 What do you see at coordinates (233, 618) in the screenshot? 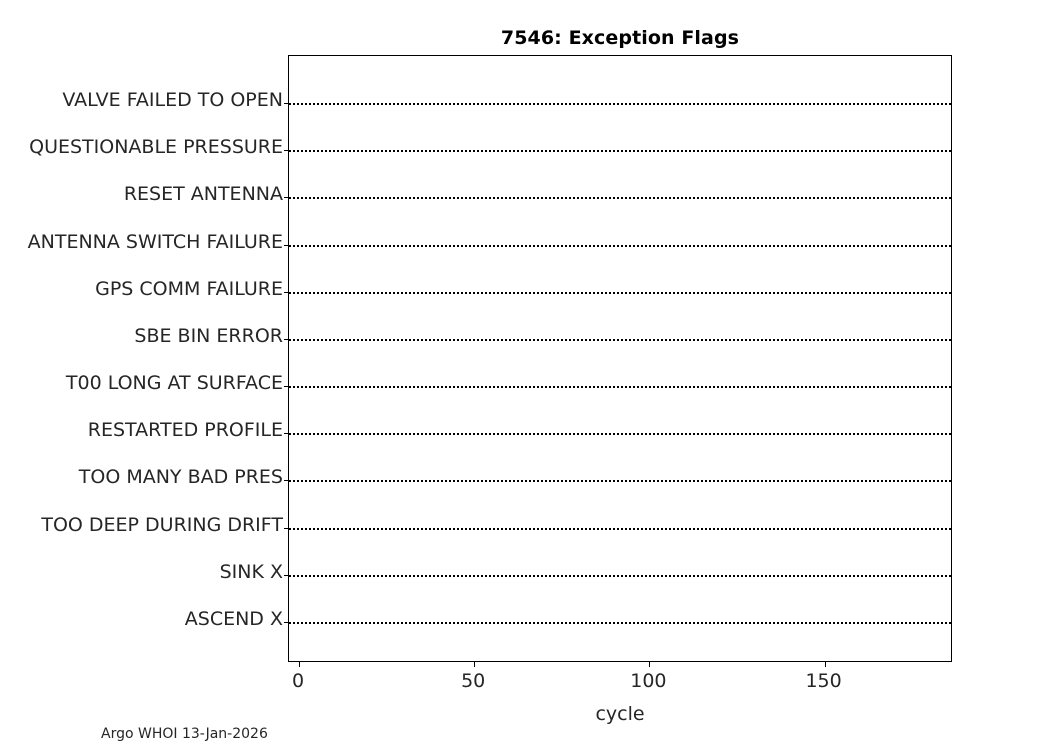
I see `y-axis-tick-label: ASCEND X` at bounding box center [233, 618].